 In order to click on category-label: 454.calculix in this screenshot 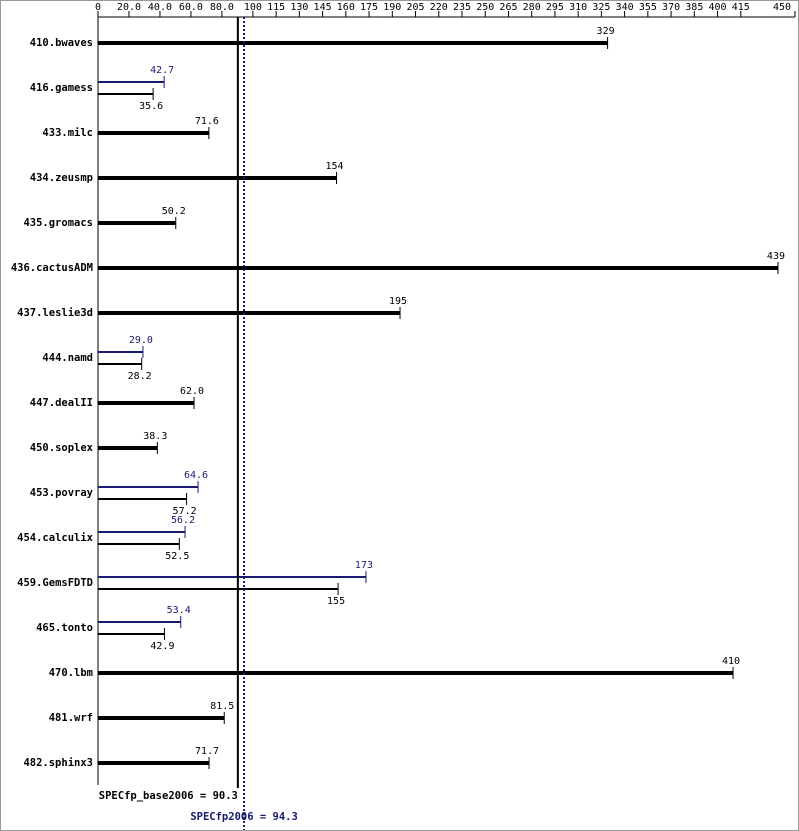, I will do `click(55, 538)`.